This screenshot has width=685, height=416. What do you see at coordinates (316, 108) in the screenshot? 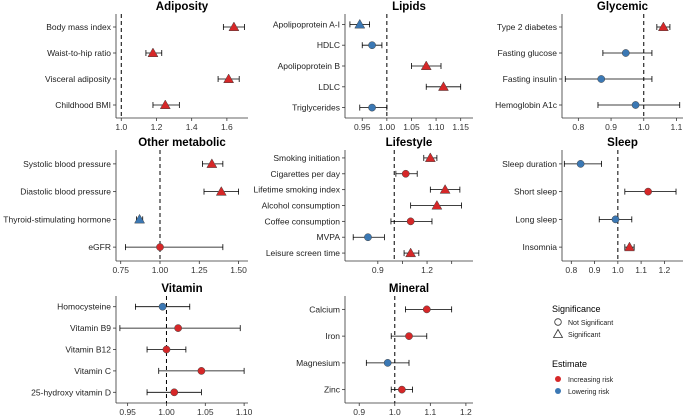
I see `y-tick-label: Triglycerides` at bounding box center [316, 108].